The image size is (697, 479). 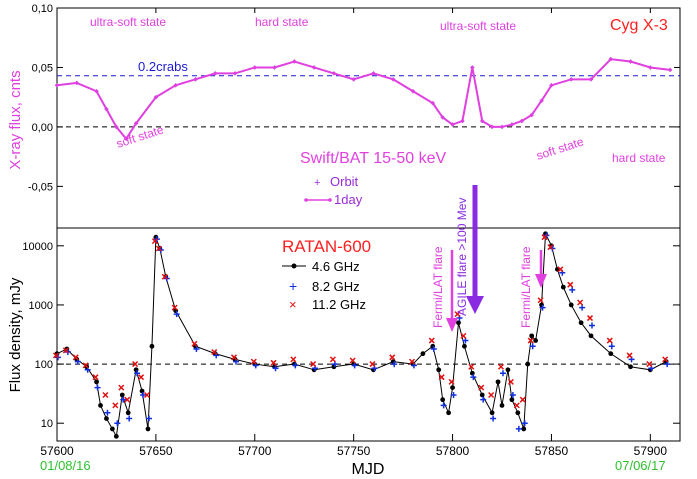 What do you see at coordinates (639, 25) in the screenshot?
I see `source-name: Cyg X-3` at bounding box center [639, 25].